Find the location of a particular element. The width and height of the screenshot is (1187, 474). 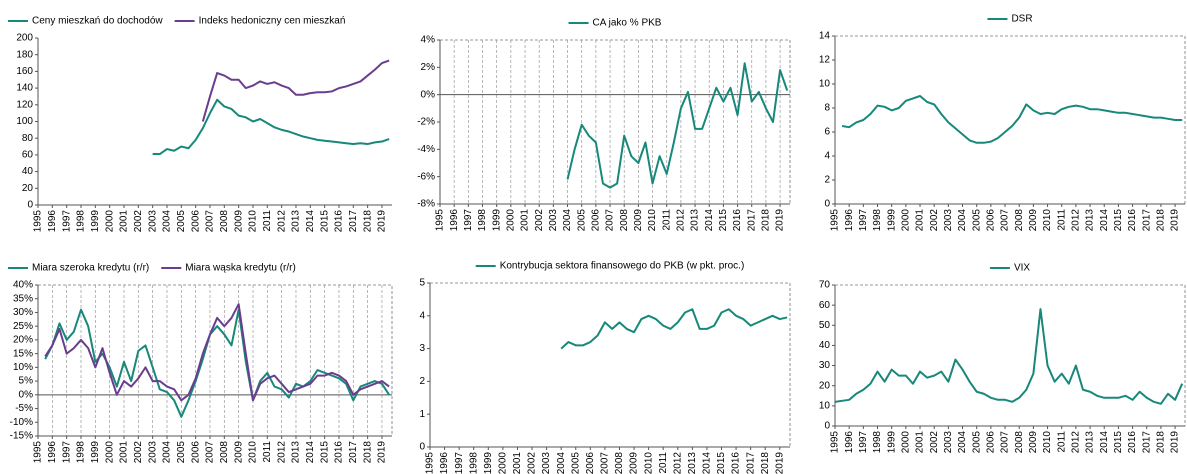

y-tick-label: 10 is located at coordinates (825, 84).